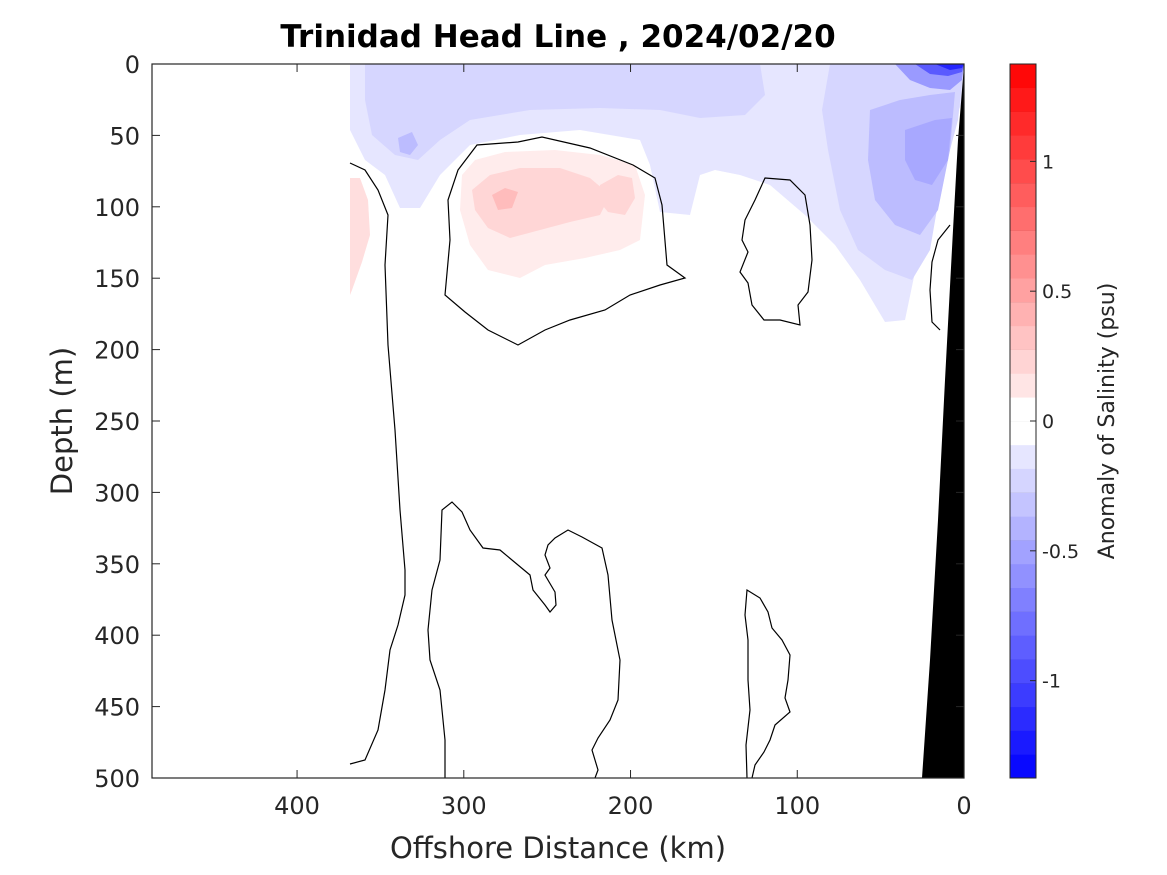 This screenshot has height=875, width=1167. What do you see at coordinates (360, 236) in the screenshot?
I see `contour-fill-salty-offshore-edge` at bounding box center [360, 236].